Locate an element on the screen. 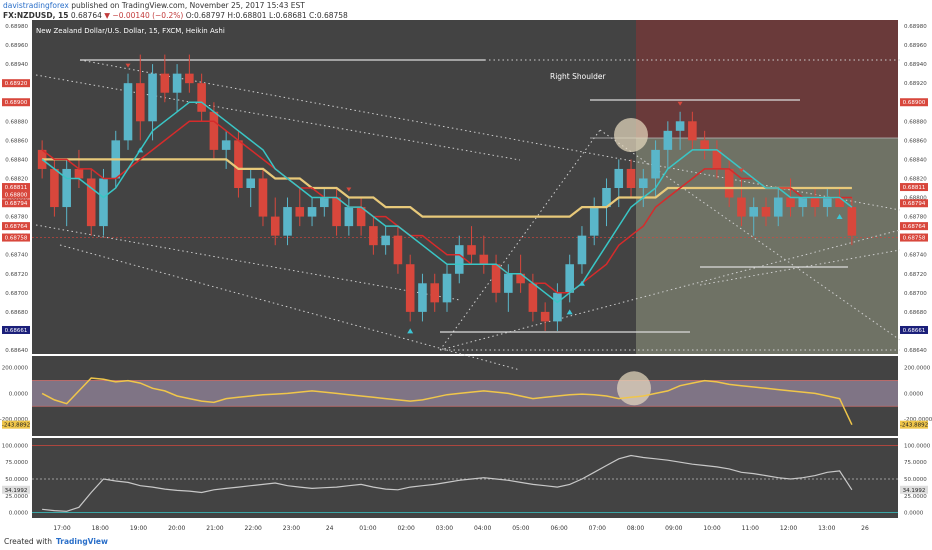 The image size is (932, 550). x-tick-label: 21:00 is located at coordinates (214, 528).